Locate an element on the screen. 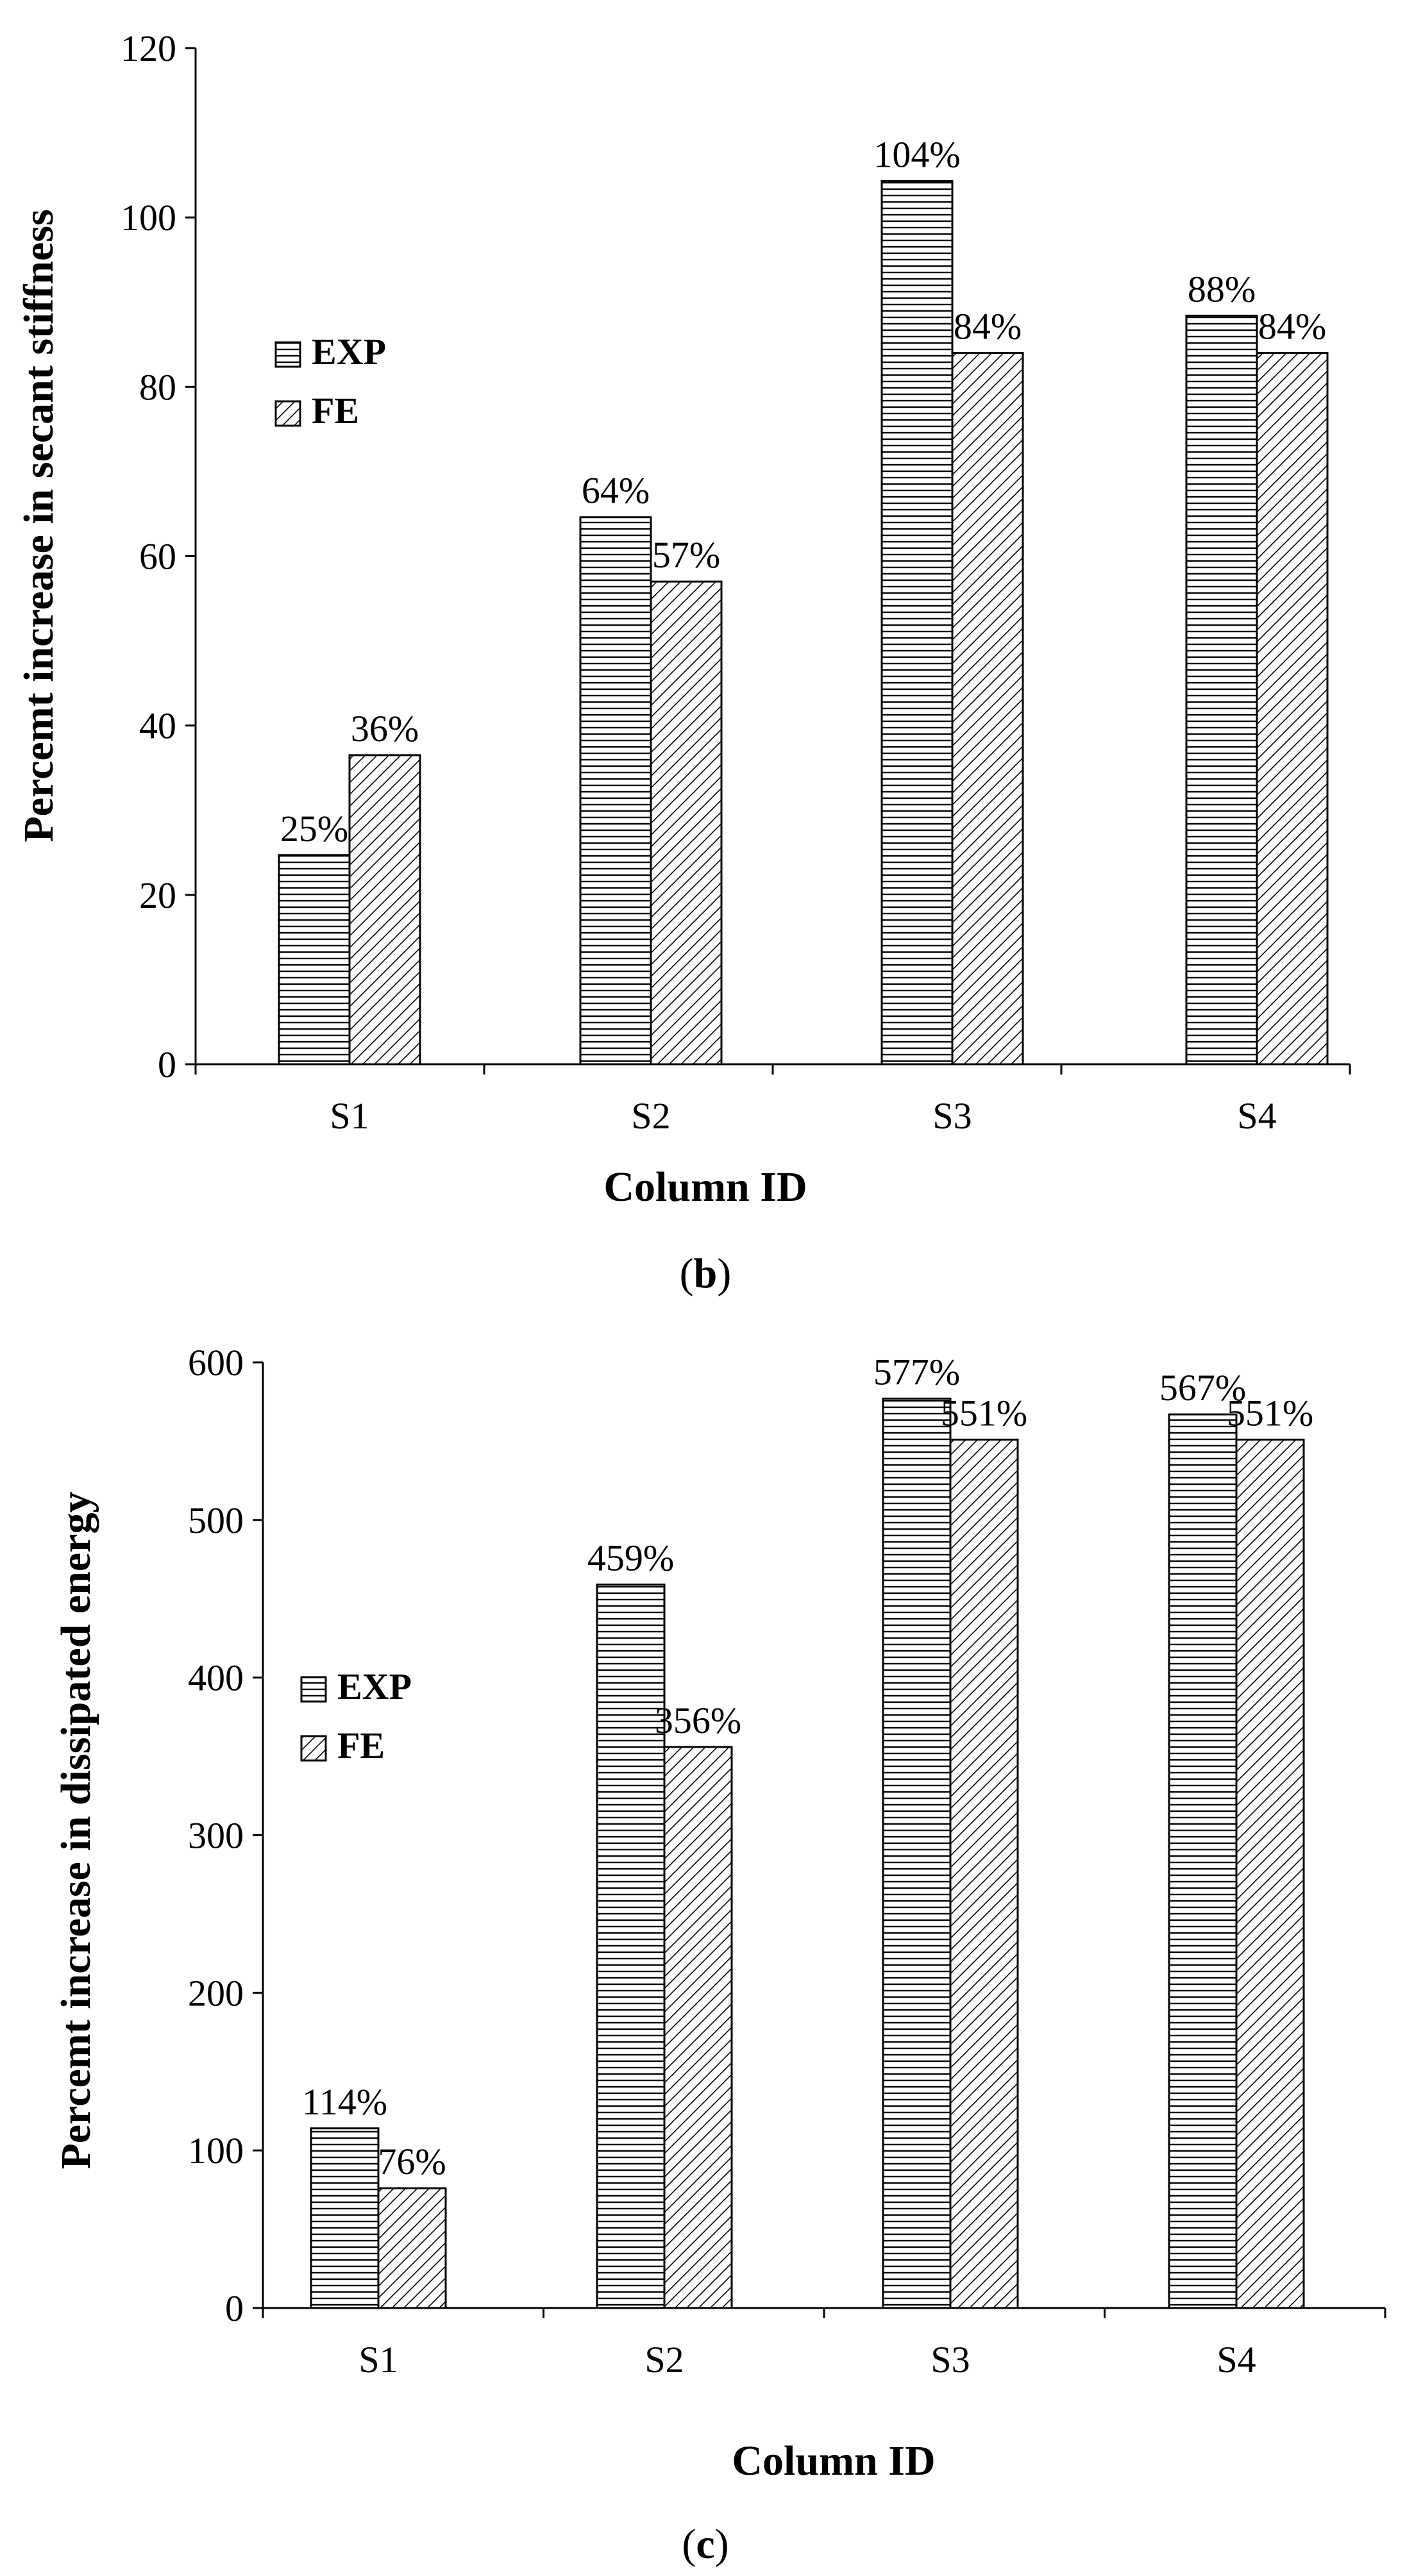 The width and height of the screenshot is (1423, 2576). y-axis-ticks: 0 100 200 300 400 500 600 is located at coordinates (225, 1835).